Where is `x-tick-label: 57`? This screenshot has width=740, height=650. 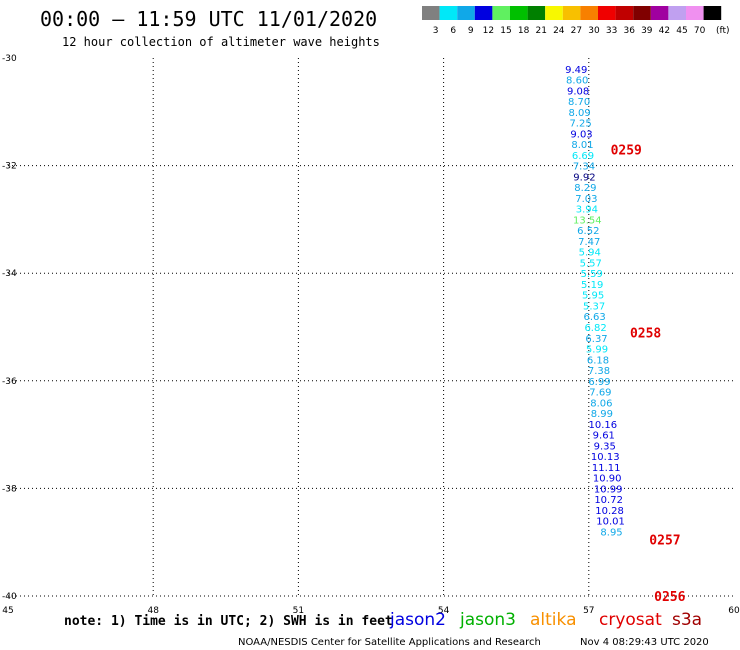 x-tick-label: 57 is located at coordinates (588, 611).